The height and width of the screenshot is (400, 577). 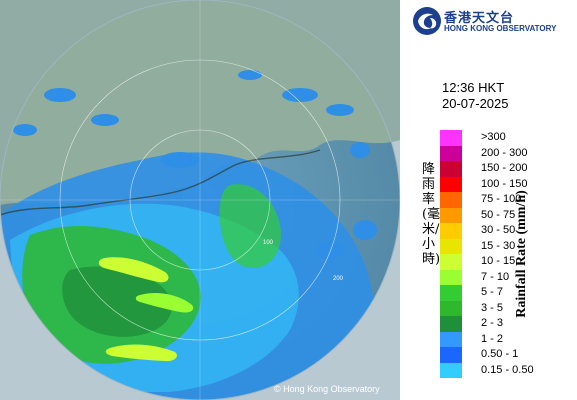 What do you see at coordinates (327, 389) in the screenshot?
I see `copyright-text: © Hong Kong Observatory` at bounding box center [327, 389].